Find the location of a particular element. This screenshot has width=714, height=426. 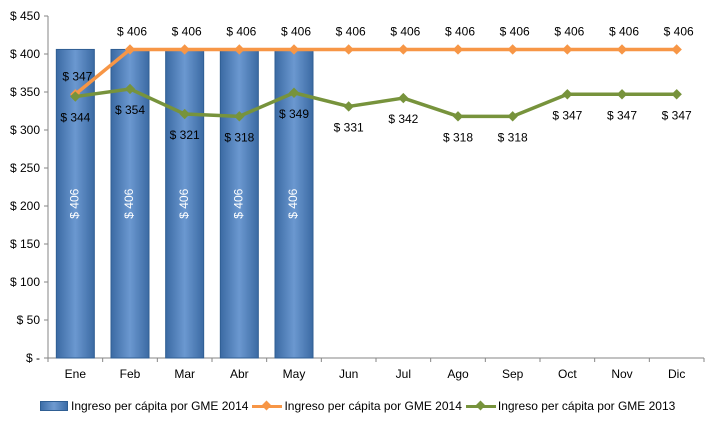

legend-label: Ingreso per cápita por GME 2013 is located at coordinates (586, 406).